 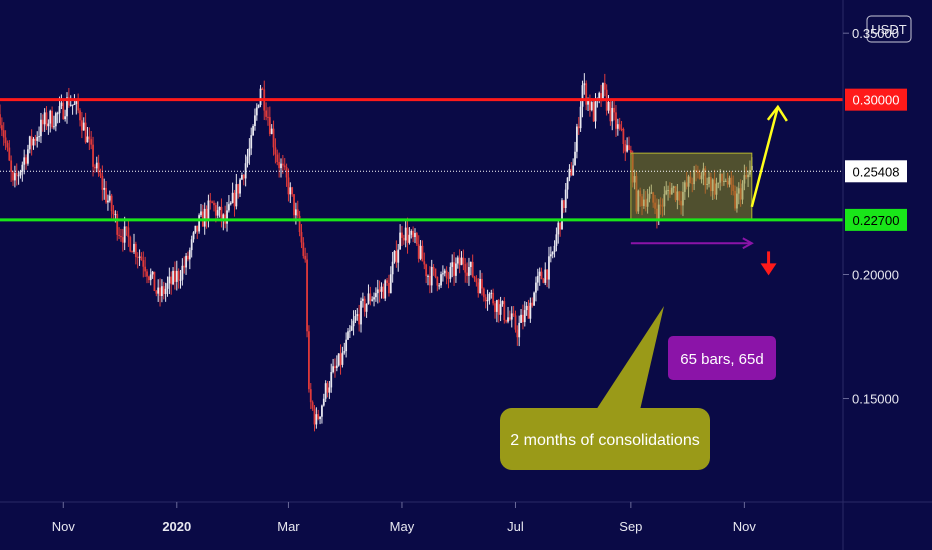 I want to click on price-tick-label: 0.20000, so click(x=875, y=274).